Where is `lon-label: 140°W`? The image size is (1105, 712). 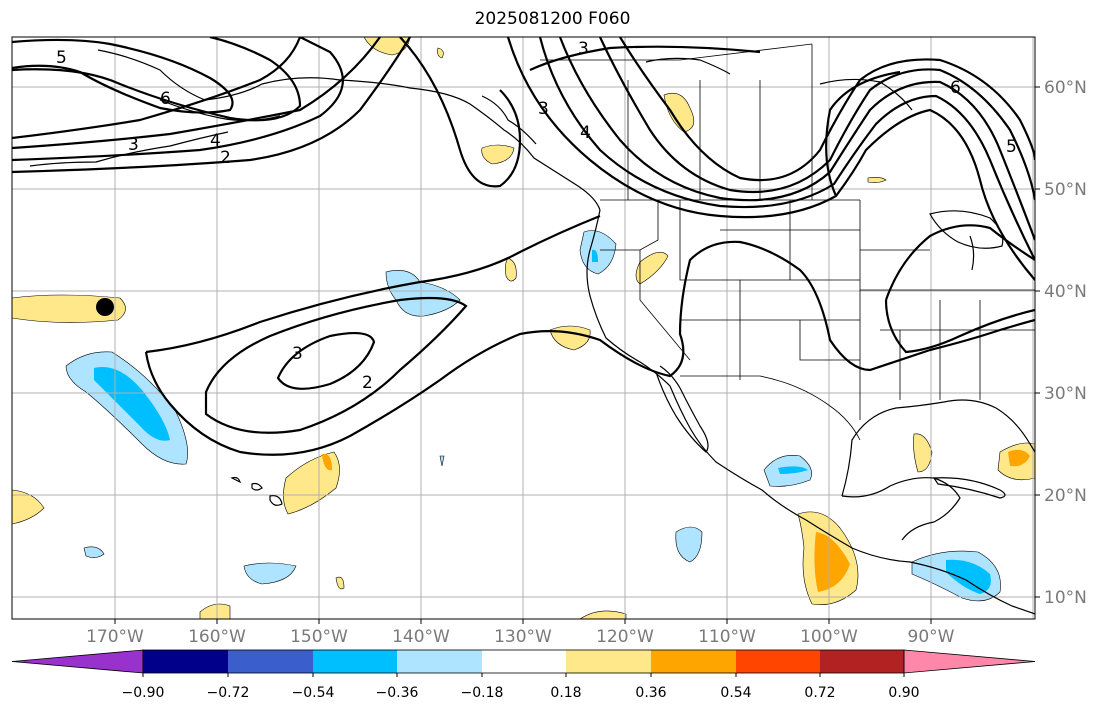
lon-label: 140°W is located at coordinates (421, 637).